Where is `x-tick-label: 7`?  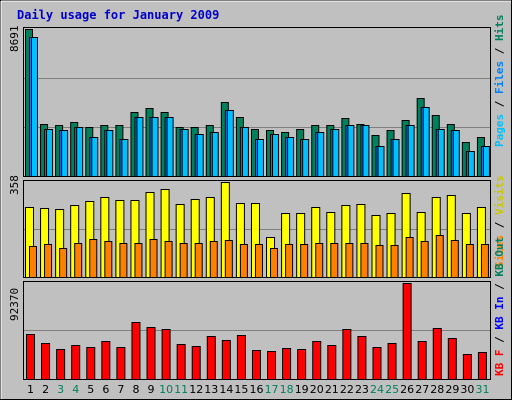
x-tick-label: 7 is located at coordinates (120, 389).